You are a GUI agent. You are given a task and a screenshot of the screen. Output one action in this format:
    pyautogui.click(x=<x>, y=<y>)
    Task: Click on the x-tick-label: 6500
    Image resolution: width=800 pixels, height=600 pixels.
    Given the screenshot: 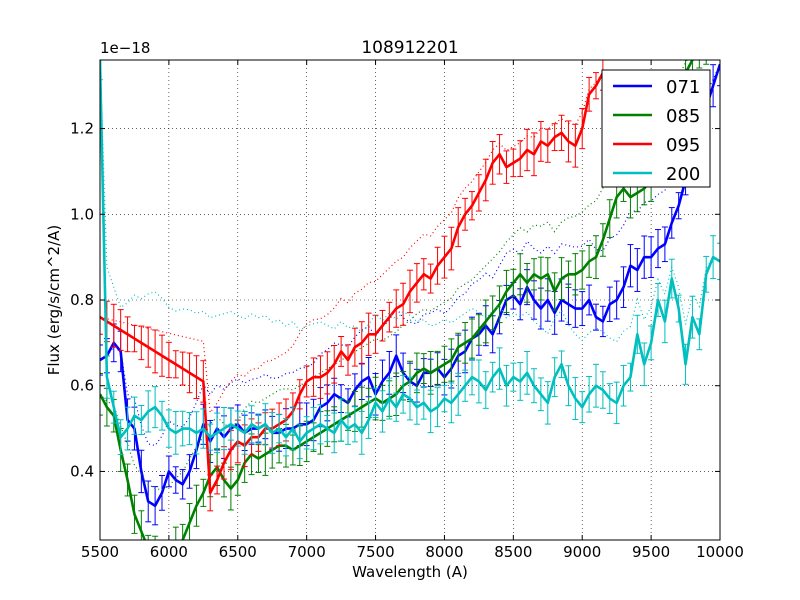 What is the action you would take?
    pyautogui.click(x=238, y=552)
    